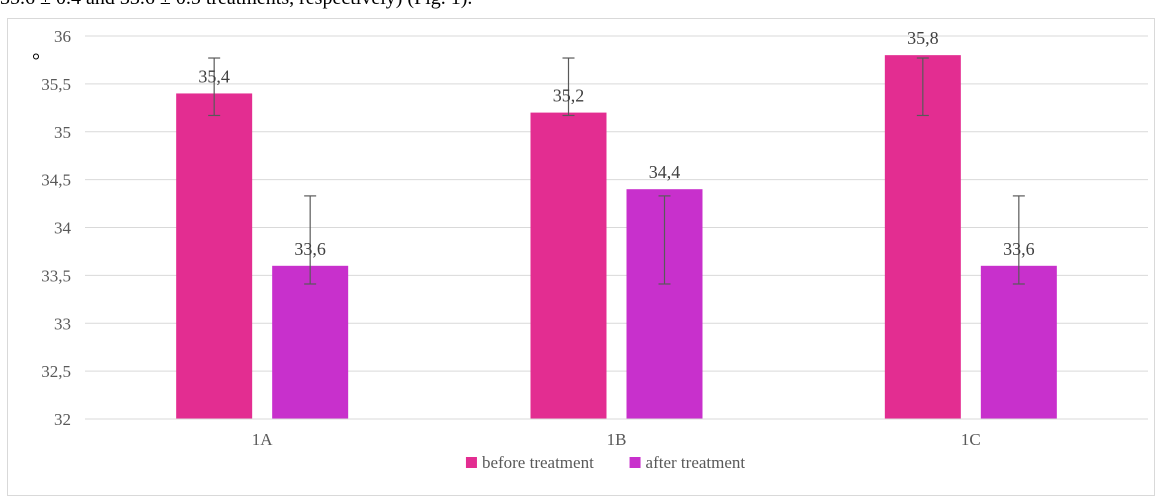 The width and height of the screenshot is (1158, 499). I want to click on x-tick-label: 1C, so click(971, 439).